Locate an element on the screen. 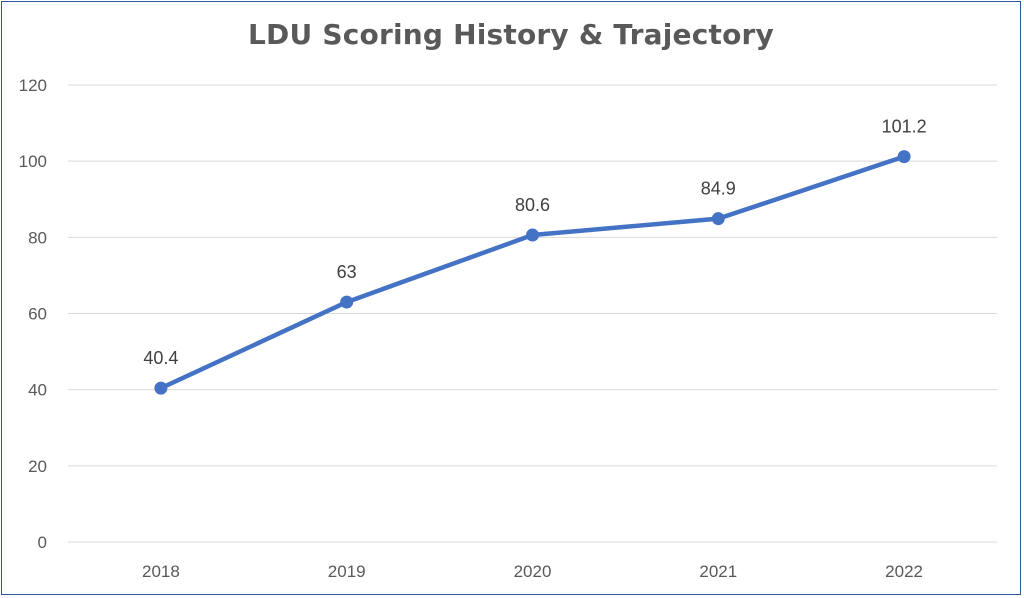 The width and height of the screenshot is (1024, 598). y-axis-tick-labels: 0 20 40 60 80 100 120 is located at coordinates (33, 314).